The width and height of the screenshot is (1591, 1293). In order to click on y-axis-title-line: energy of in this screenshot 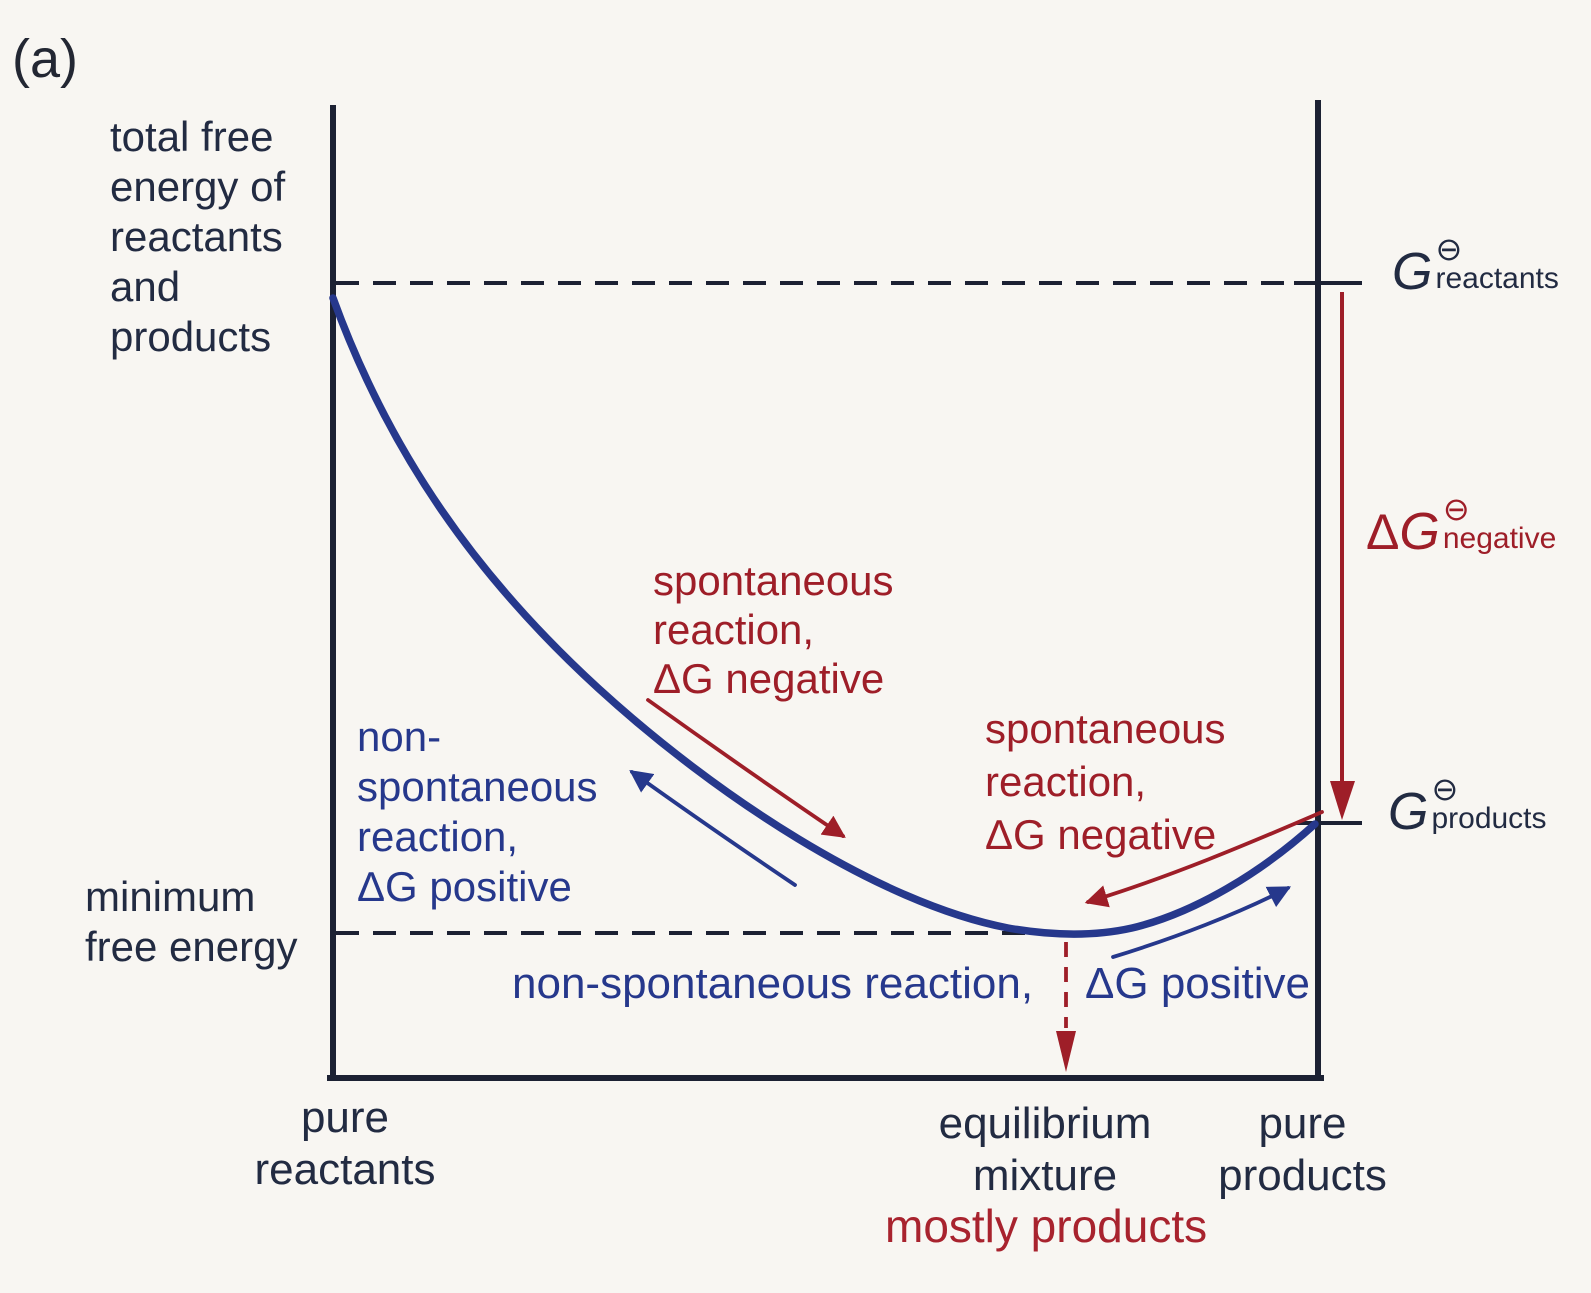, I will do `click(198, 186)`.